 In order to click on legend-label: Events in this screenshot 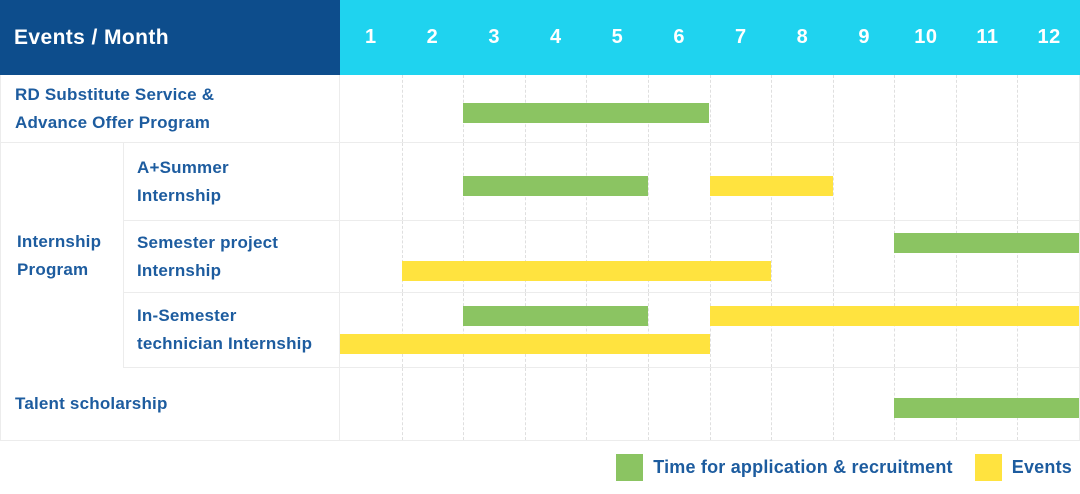, I will do `click(1041, 466)`.